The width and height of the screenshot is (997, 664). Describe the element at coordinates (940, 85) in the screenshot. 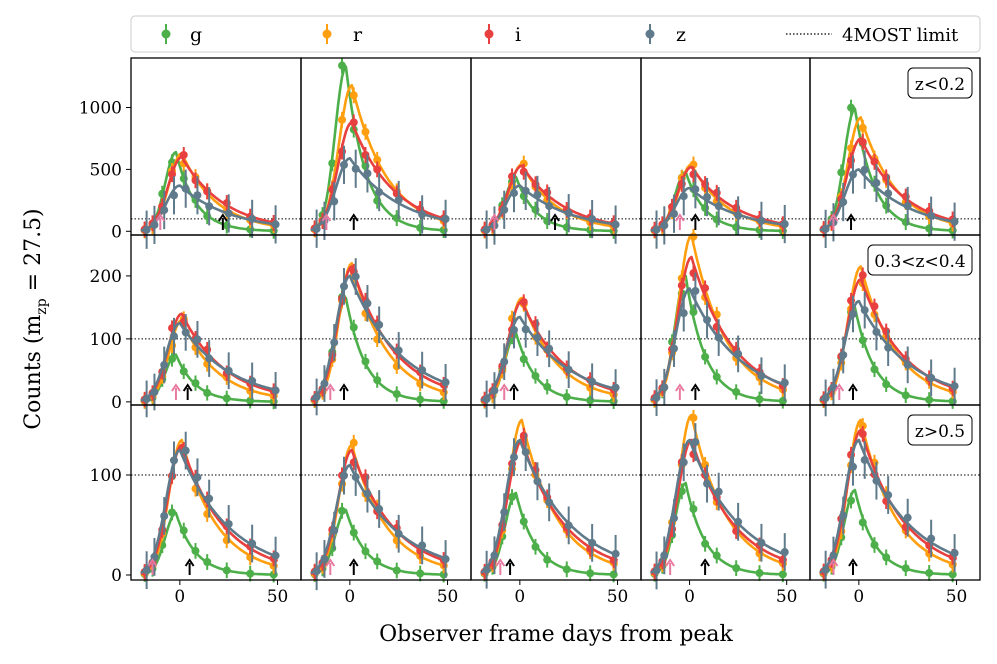

I see `row-label-0: z<0.2` at that location.